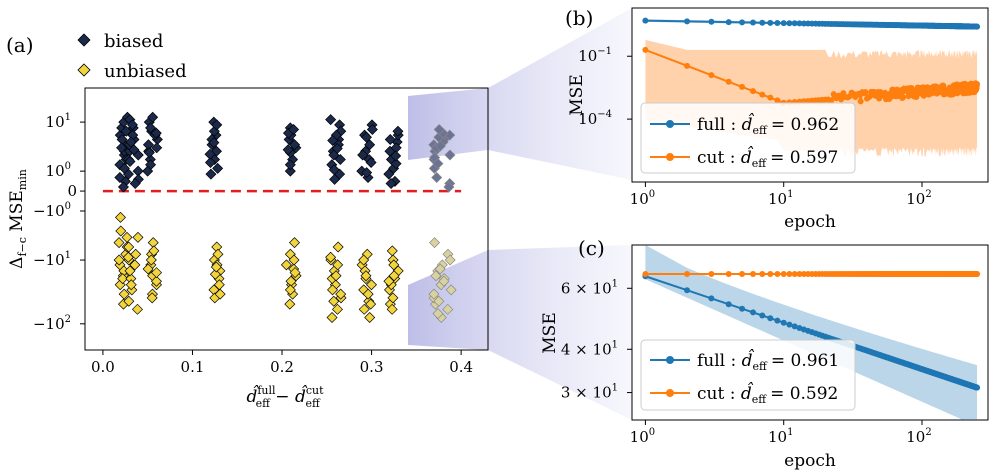 The height and width of the screenshot is (475, 997). Describe the element at coordinates (642, 436) in the screenshot. I see `c-xtick-label-0: 10⁰` at that location.